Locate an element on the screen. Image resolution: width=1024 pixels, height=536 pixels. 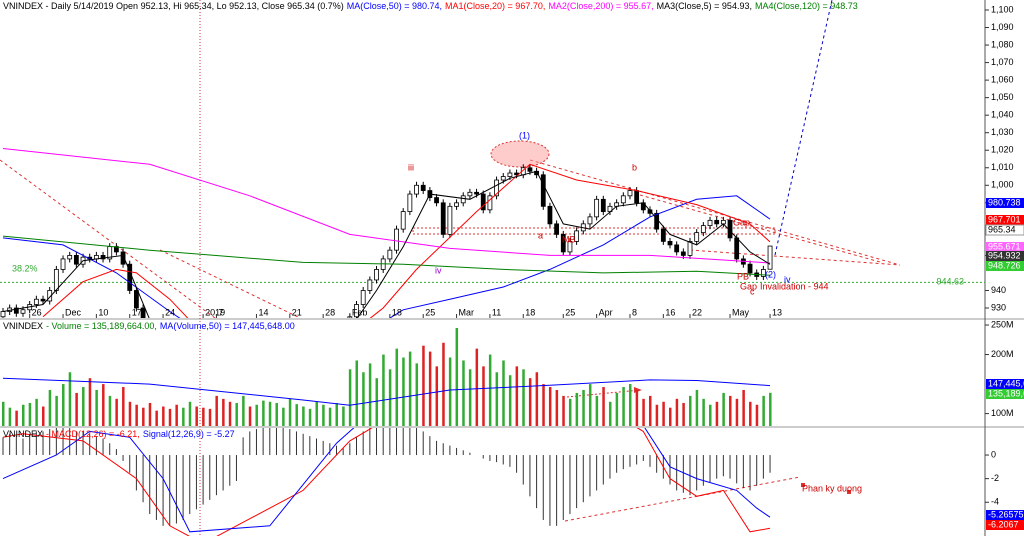
y-tick-label: 1,040 is located at coordinates (1002, 115).